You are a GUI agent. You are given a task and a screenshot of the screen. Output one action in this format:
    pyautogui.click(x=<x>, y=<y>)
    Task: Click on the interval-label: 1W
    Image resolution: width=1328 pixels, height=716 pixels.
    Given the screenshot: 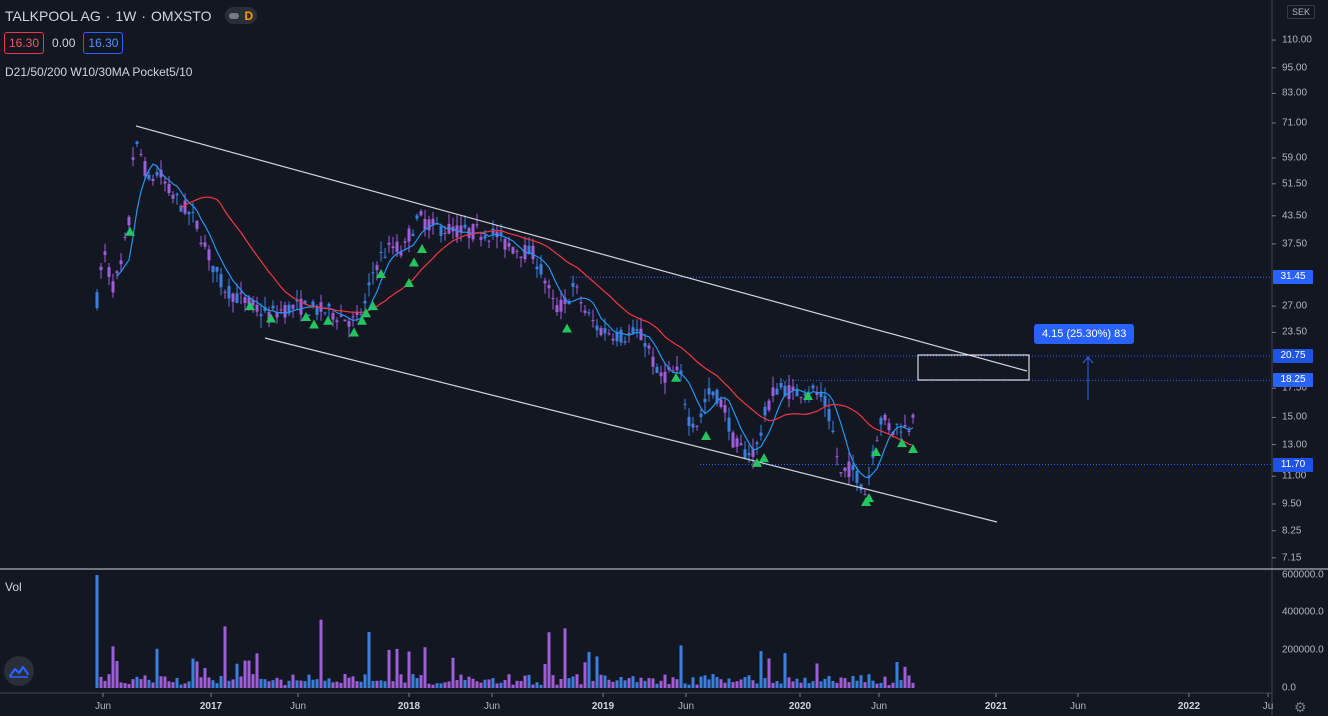 What is the action you would take?
    pyautogui.click(x=126, y=15)
    